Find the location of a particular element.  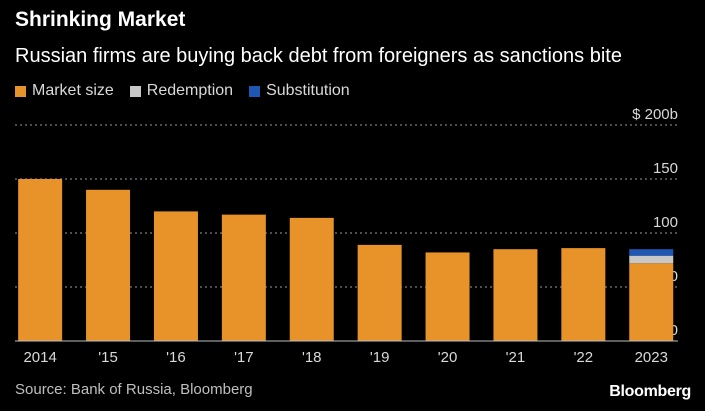

legend-label-redemption: Redemption is located at coordinates (190, 90).